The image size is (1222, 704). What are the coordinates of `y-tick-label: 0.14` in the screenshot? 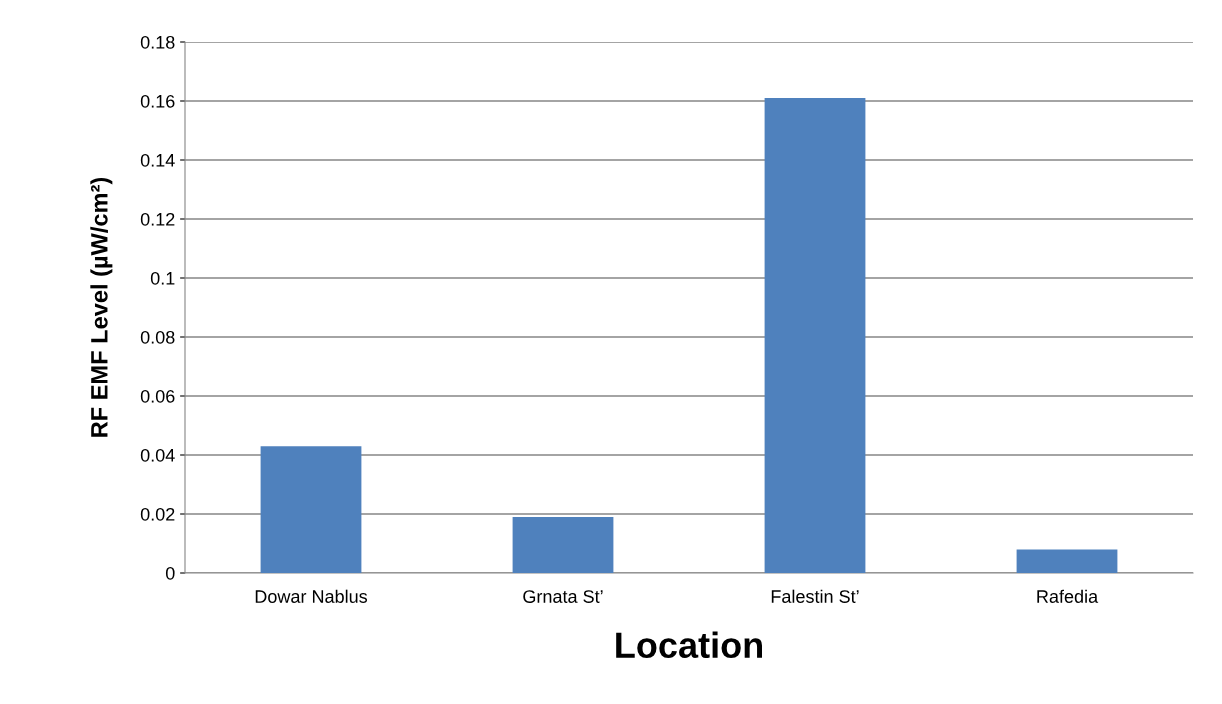 It's located at (157, 160).